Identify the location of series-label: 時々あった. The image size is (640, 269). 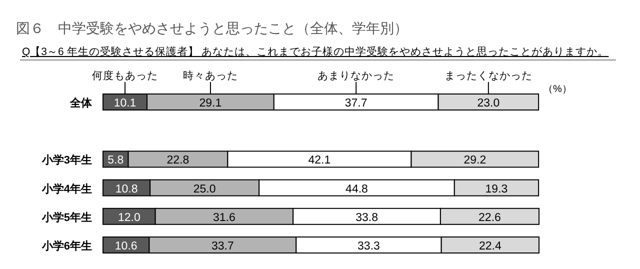
(210, 75).